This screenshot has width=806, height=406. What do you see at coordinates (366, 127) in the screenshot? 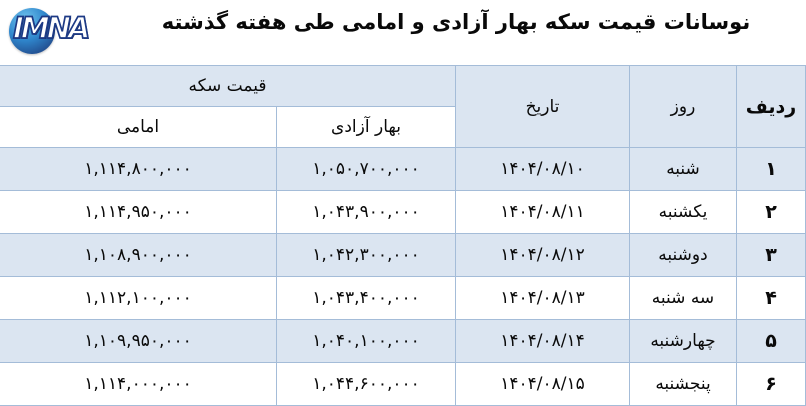
I see `column-header-bahar-azadi: بهار آزادی` at bounding box center [366, 127].